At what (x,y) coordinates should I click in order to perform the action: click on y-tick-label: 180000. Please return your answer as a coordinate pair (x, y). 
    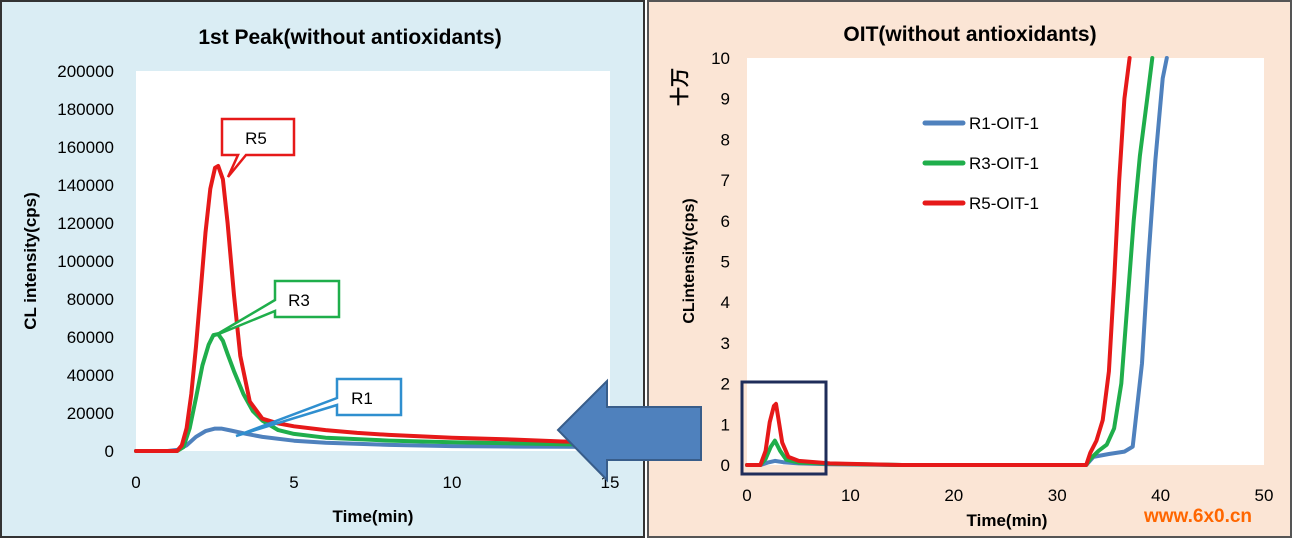
    Looking at the image, I should click on (85, 109).